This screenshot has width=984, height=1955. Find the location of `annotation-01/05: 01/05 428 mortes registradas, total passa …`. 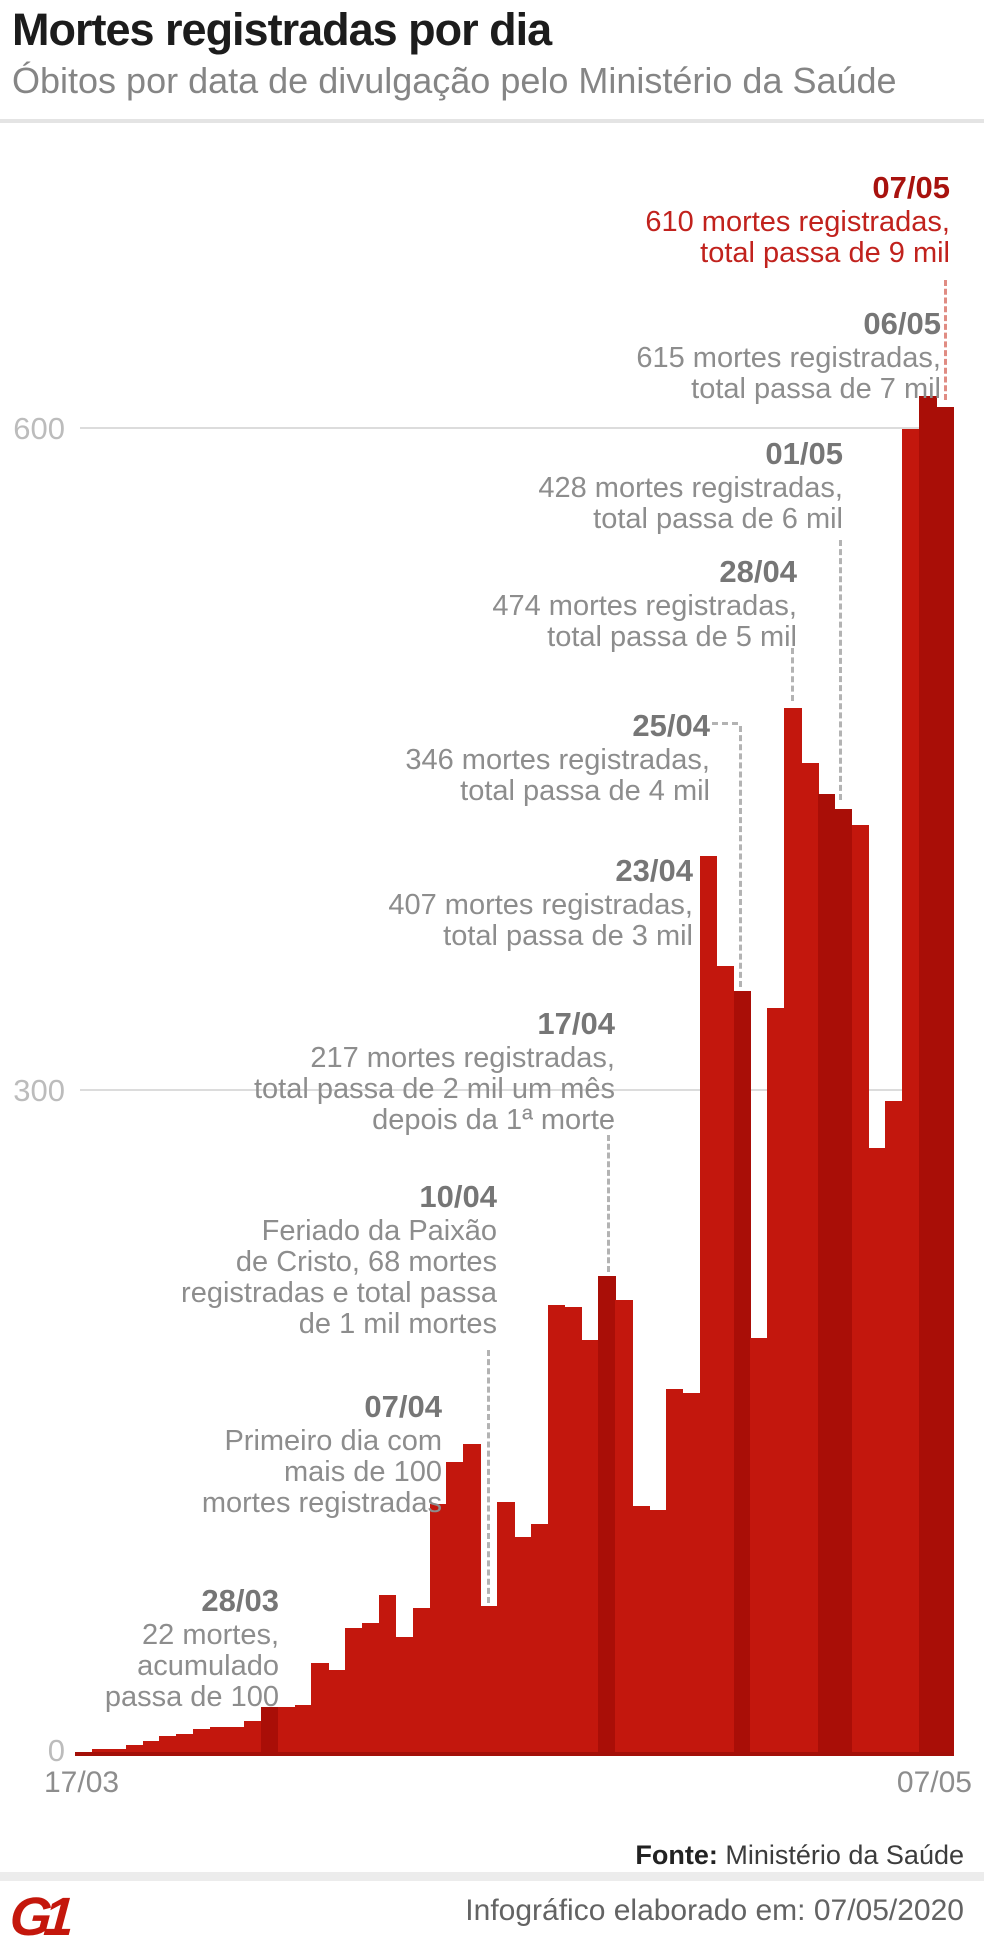

annotation-01/05: 01/05 428 mortes registradas, total passa … is located at coordinates (690, 486).